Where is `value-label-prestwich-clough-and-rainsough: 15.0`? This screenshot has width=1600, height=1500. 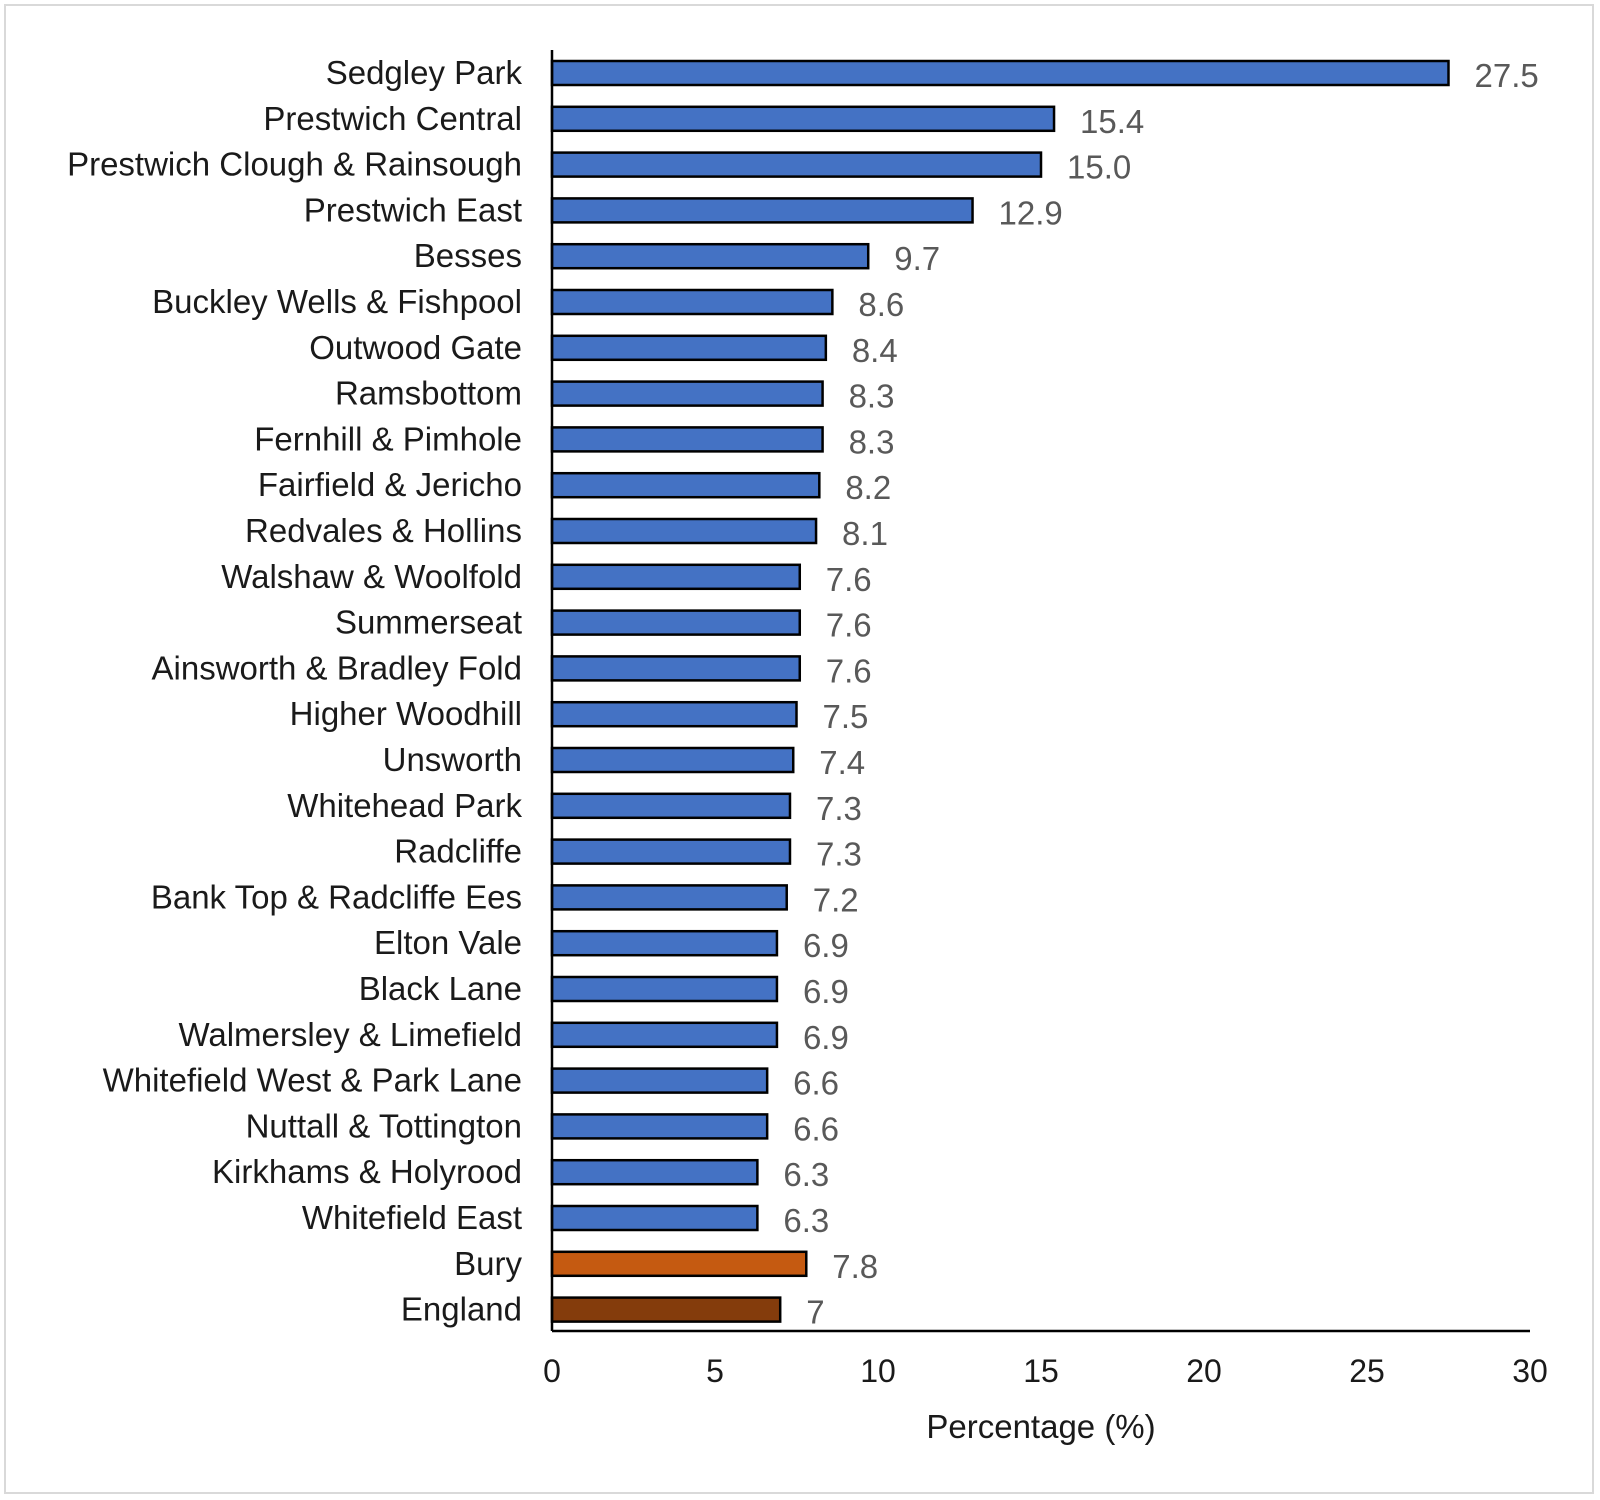
value-label-prestwich-clough-and-rainsough: 15.0 is located at coordinates (1099, 167).